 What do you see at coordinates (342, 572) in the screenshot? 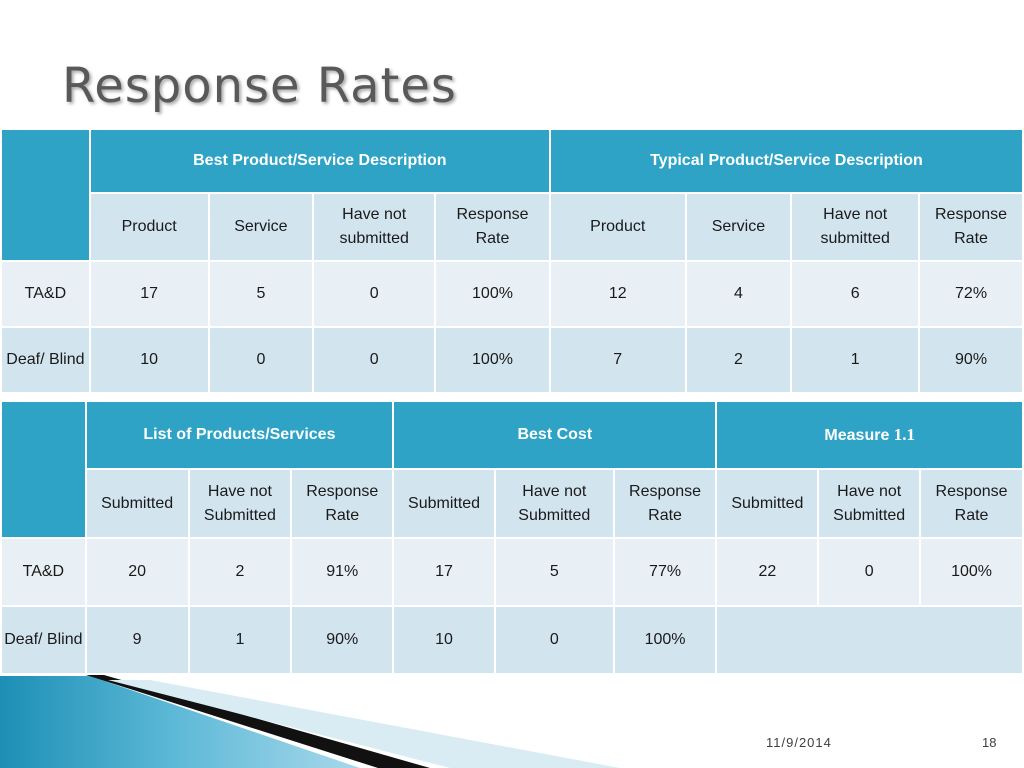
I see `table-cell: 91%` at bounding box center [342, 572].